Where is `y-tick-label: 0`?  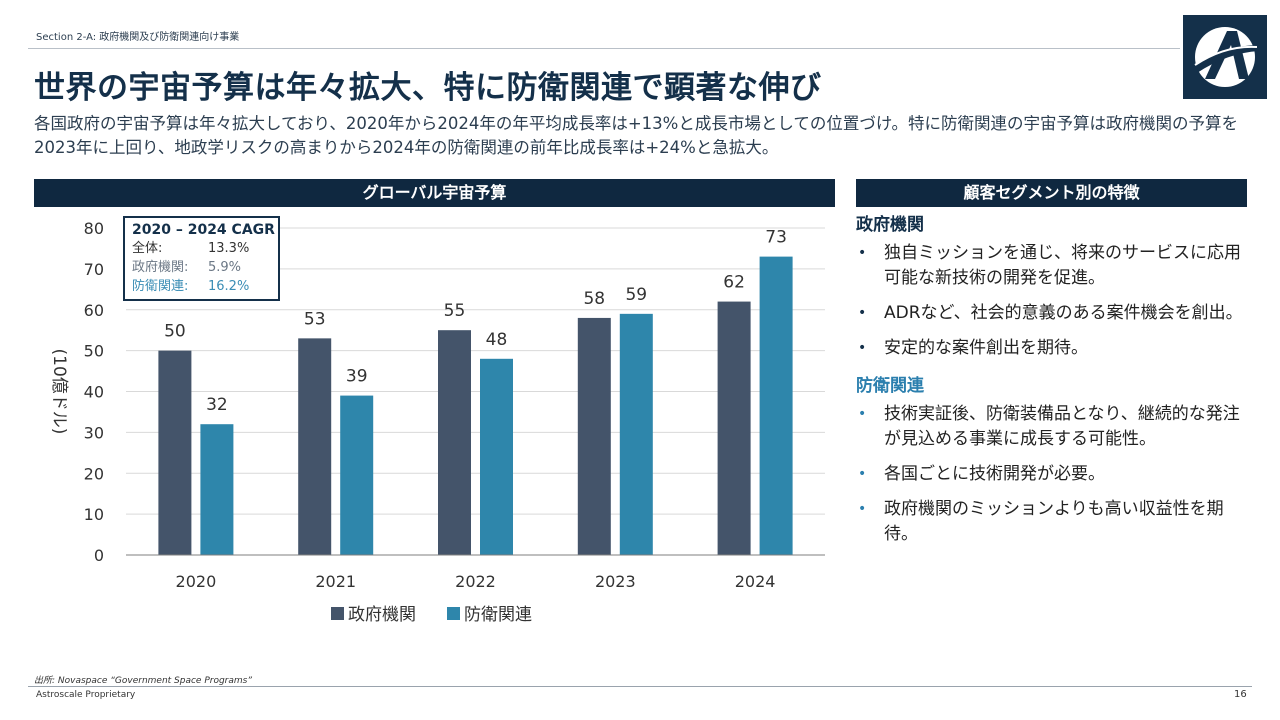
y-tick-label: 0 is located at coordinates (99, 555).